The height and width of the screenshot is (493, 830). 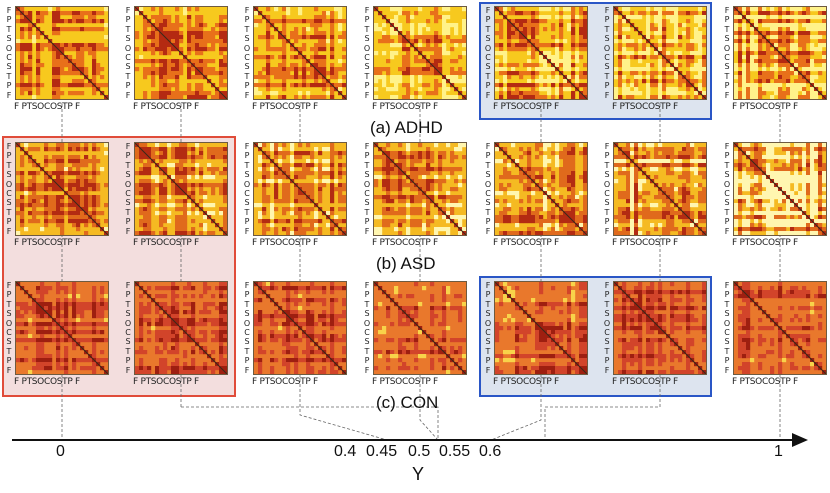 What do you see at coordinates (60, 451) in the screenshot?
I see `axis-tick-label: 0` at bounding box center [60, 451].